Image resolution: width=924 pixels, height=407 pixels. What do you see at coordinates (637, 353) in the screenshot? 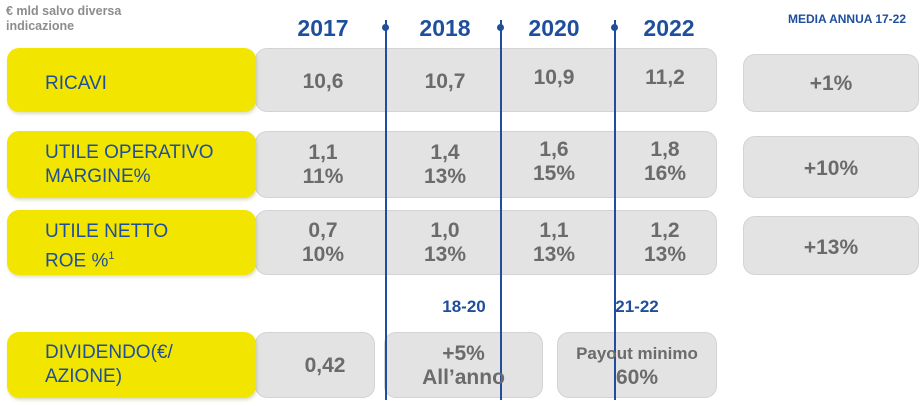
I see `value-line: Payout minimo` at bounding box center [637, 353].